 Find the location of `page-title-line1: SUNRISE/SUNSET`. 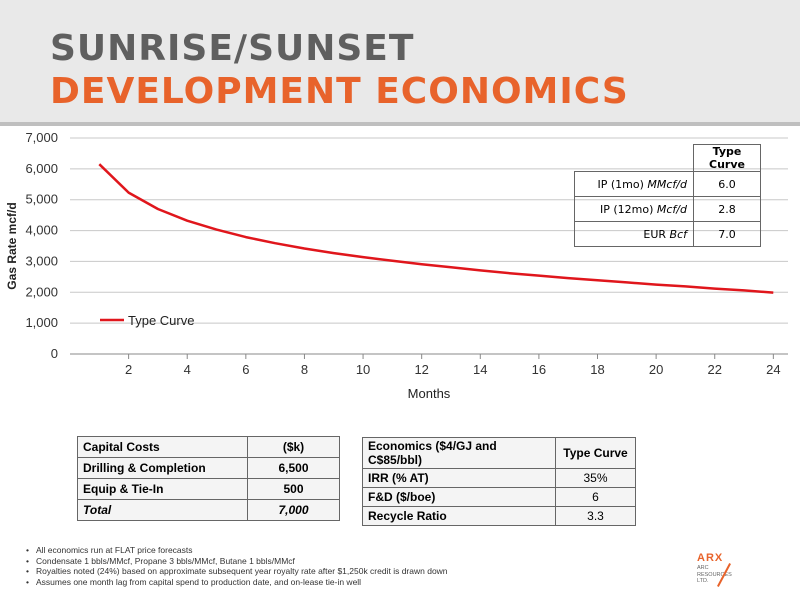

page-title-line1: SUNRISE/SUNSET is located at coordinates (232, 48).